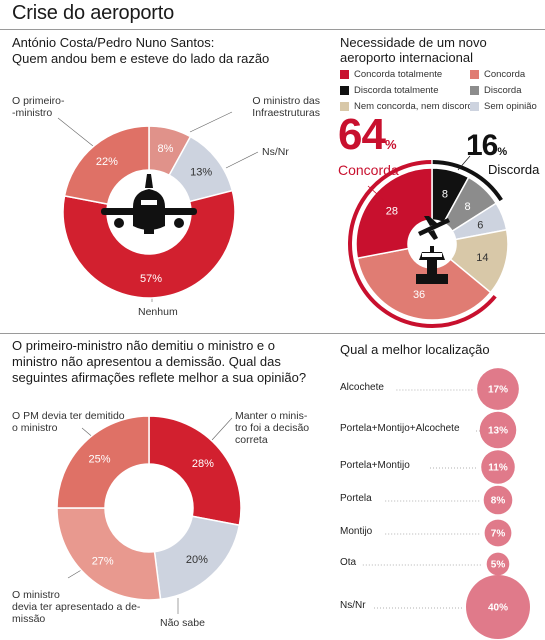  What do you see at coordinates (272, 29) in the screenshot?
I see `title-divider` at bounding box center [272, 29].